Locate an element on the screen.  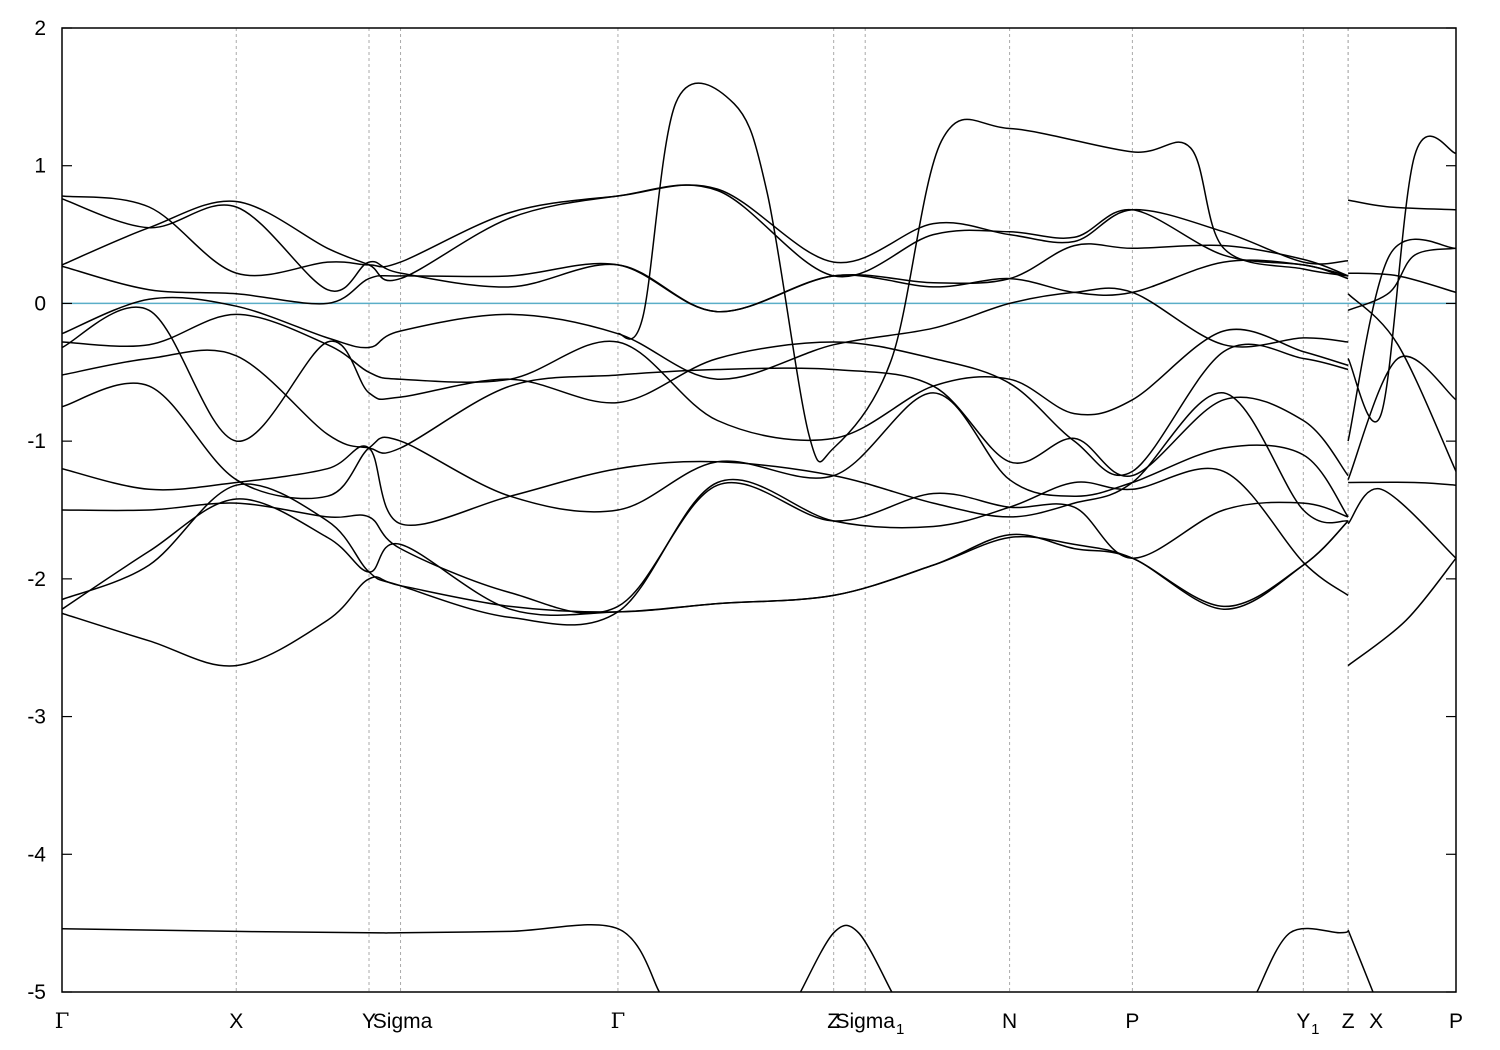
x-tick-label: Y is located at coordinates (369, 1021).